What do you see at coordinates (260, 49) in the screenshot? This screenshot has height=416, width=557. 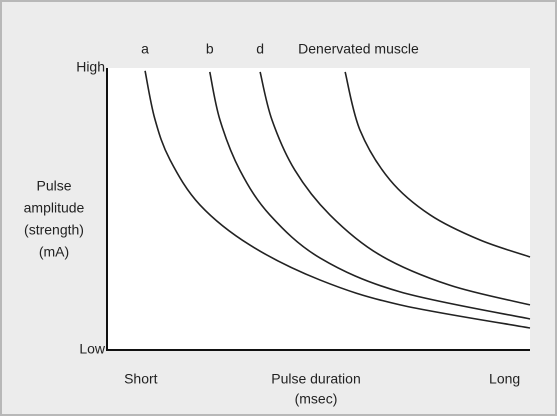 I see `curve-label: d` at bounding box center [260, 49].